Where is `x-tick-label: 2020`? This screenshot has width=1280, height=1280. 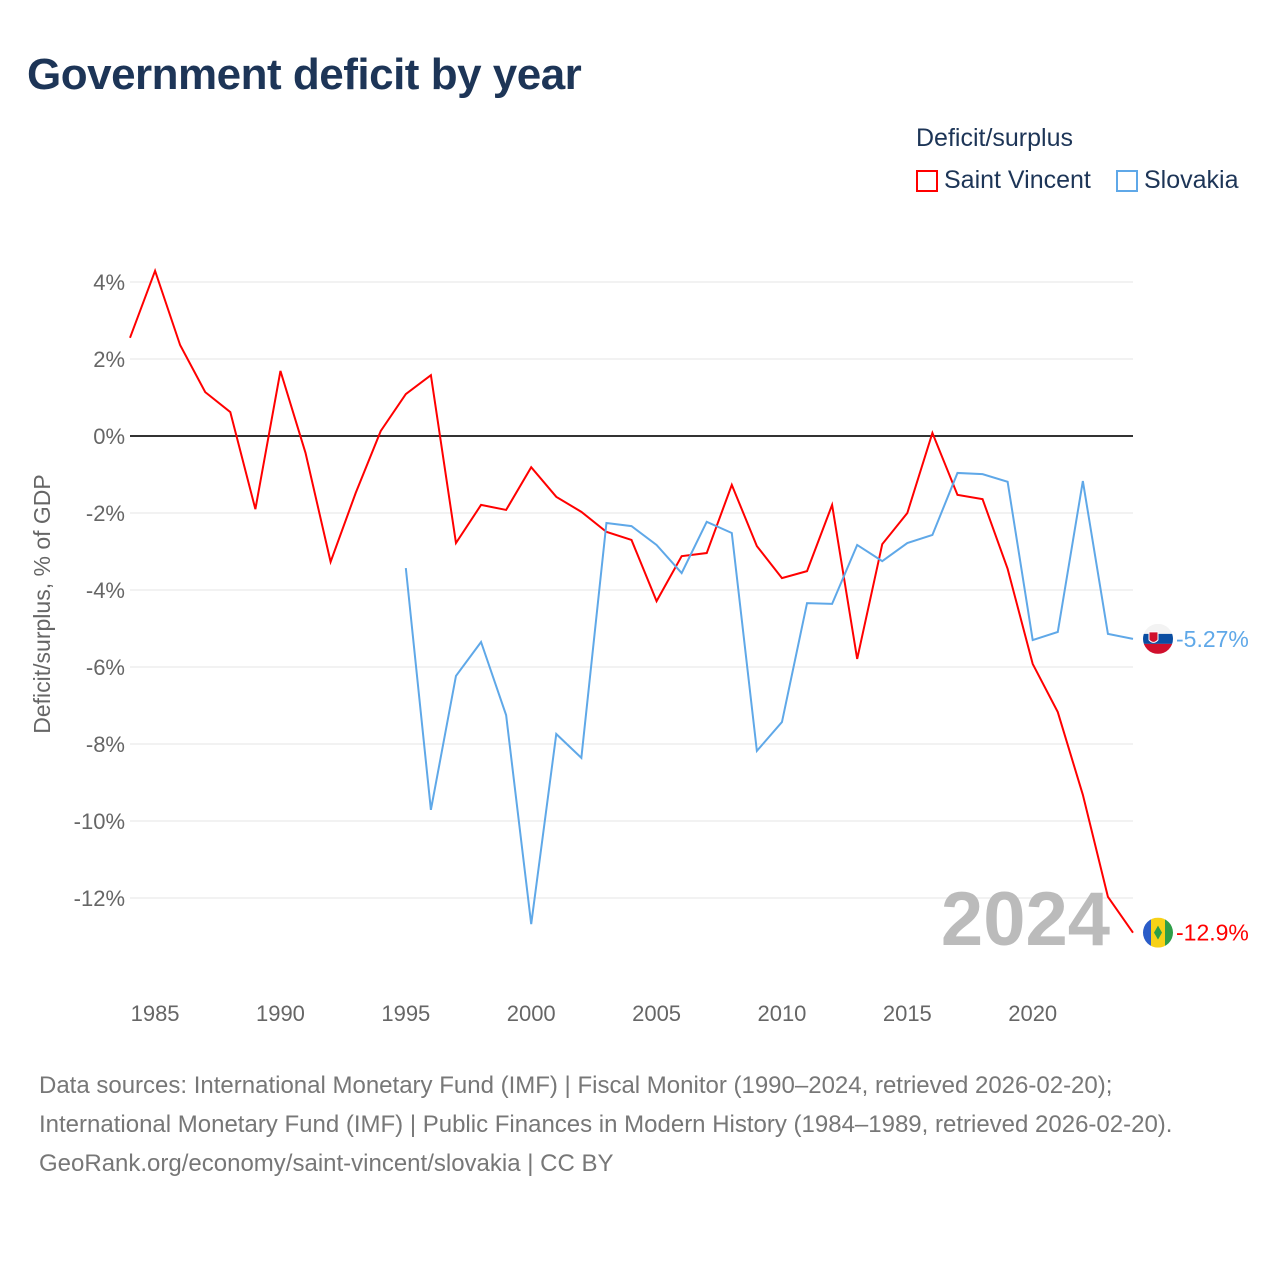
x-tick-label: 2020 is located at coordinates (1032, 1013).